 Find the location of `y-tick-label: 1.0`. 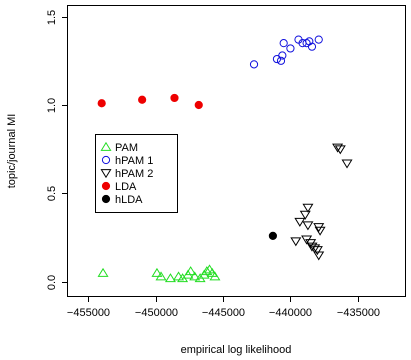

y-tick-label: 1.0 is located at coordinates (52, 105).